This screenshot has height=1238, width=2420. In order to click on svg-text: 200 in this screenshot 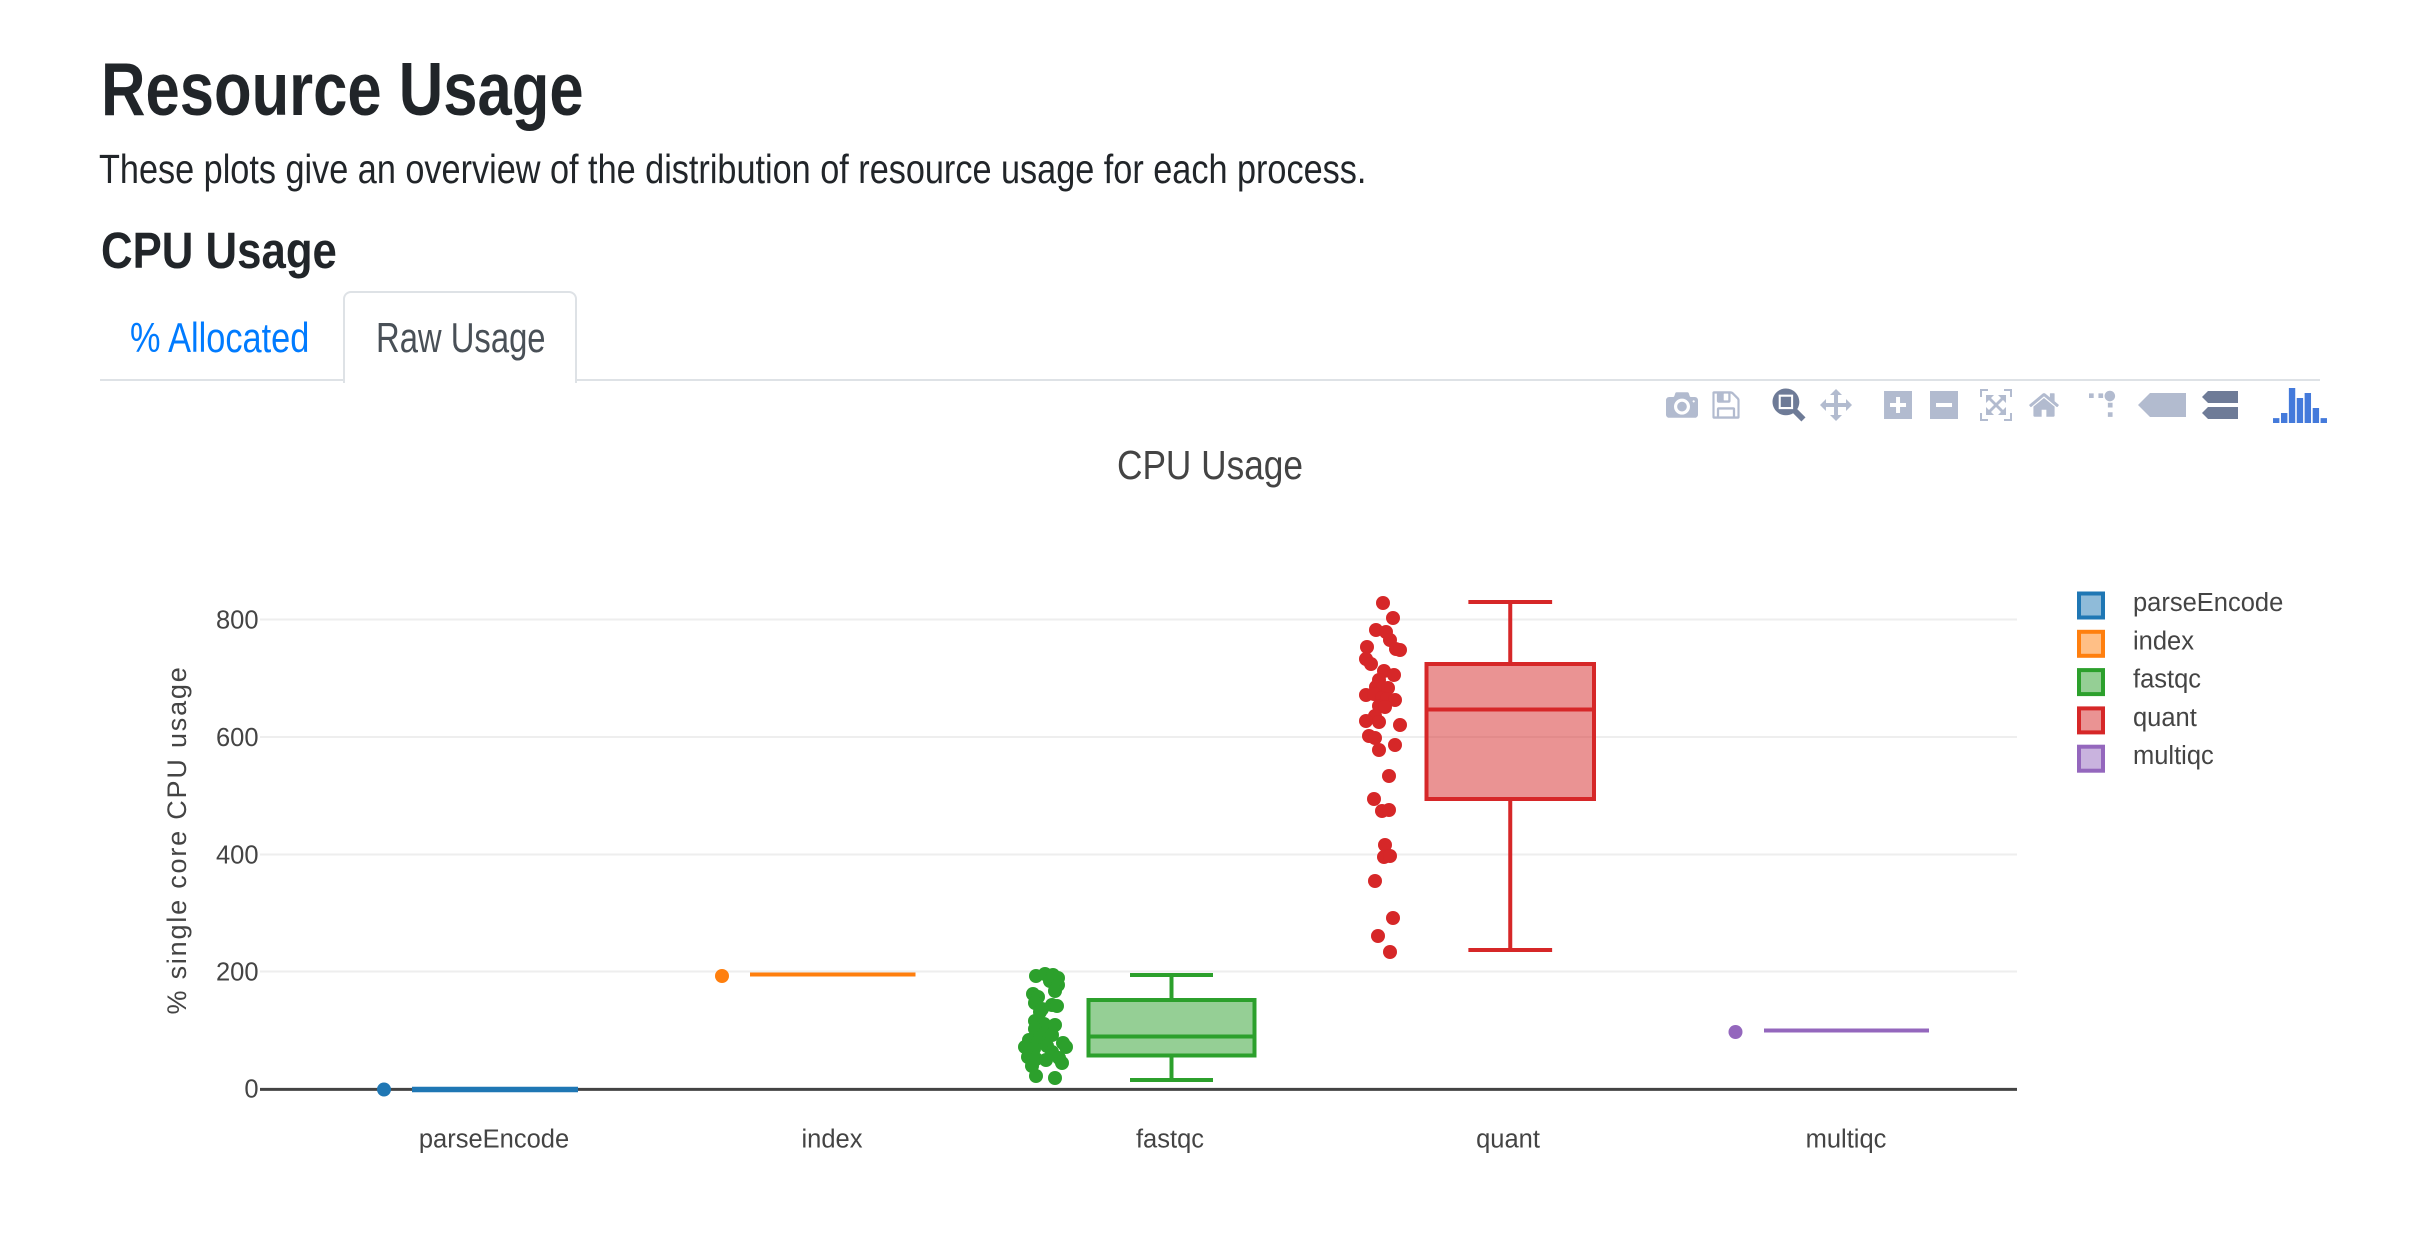, I will do `click(237, 972)`.